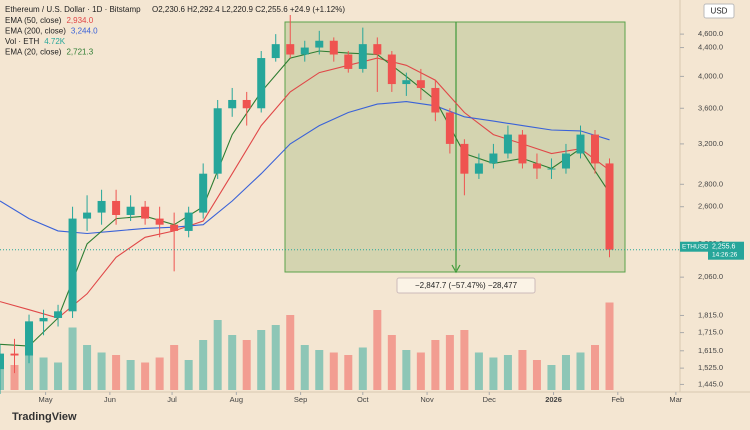 The height and width of the screenshot is (430, 750). Describe the element at coordinates (22, 41) in the screenshot. I see `legend-name: Vol · ETH` at that location.